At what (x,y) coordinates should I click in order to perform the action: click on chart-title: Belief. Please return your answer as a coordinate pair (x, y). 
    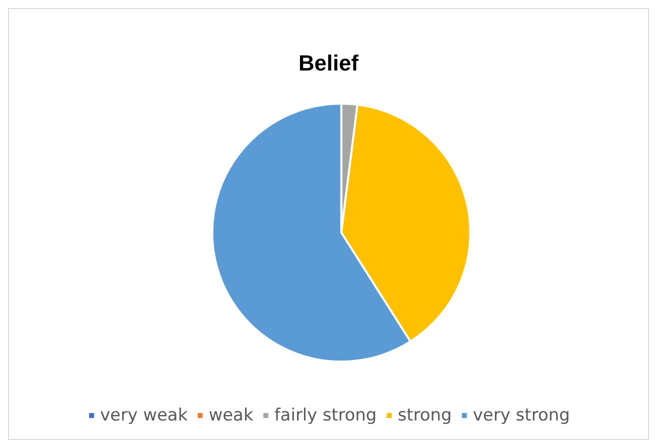
    Looking at the image, I should click on (329, 63).